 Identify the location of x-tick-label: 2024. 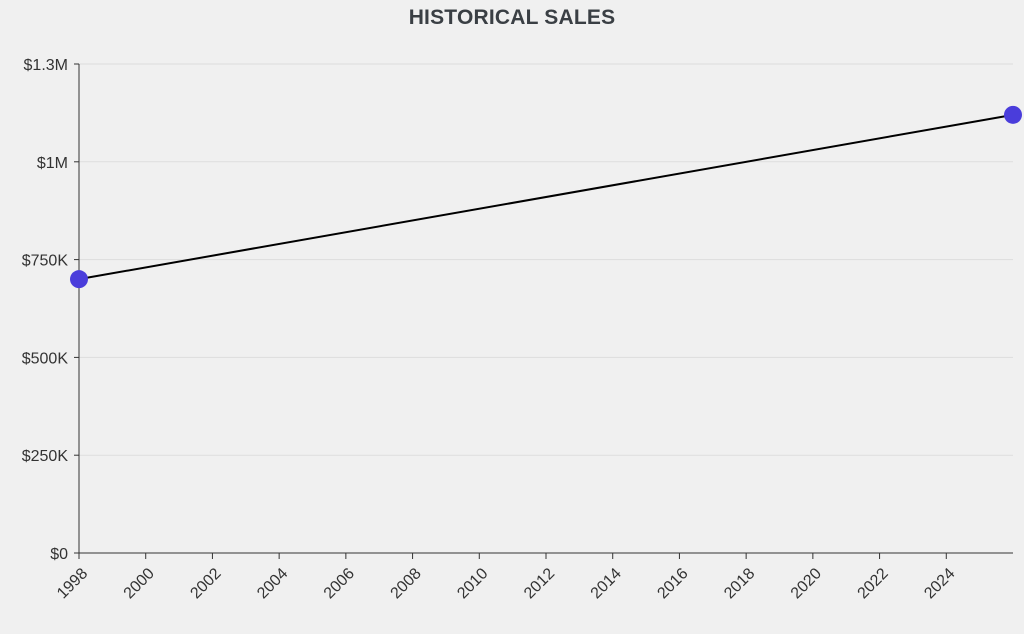
(939, 583).